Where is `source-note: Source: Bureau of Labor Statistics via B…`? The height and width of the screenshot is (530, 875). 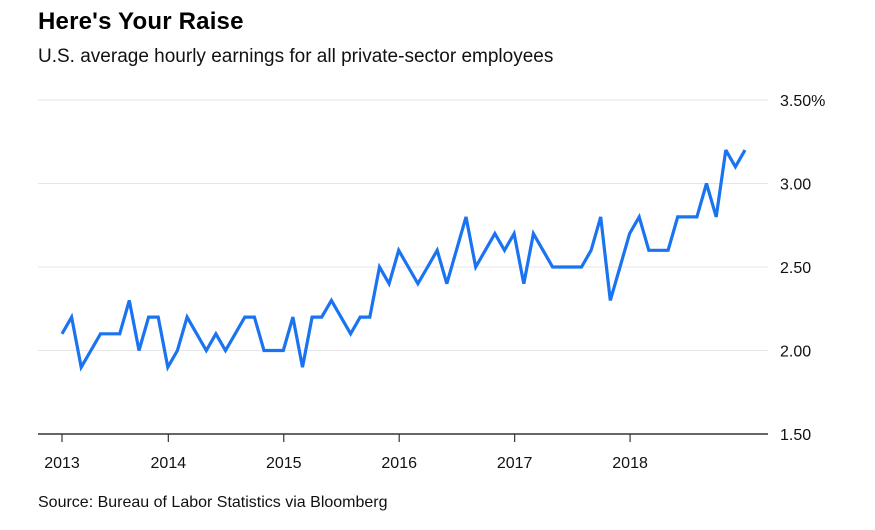
source-note: Source: Bureau of Labor Statistics via B… is located at coordinates (213, 502).